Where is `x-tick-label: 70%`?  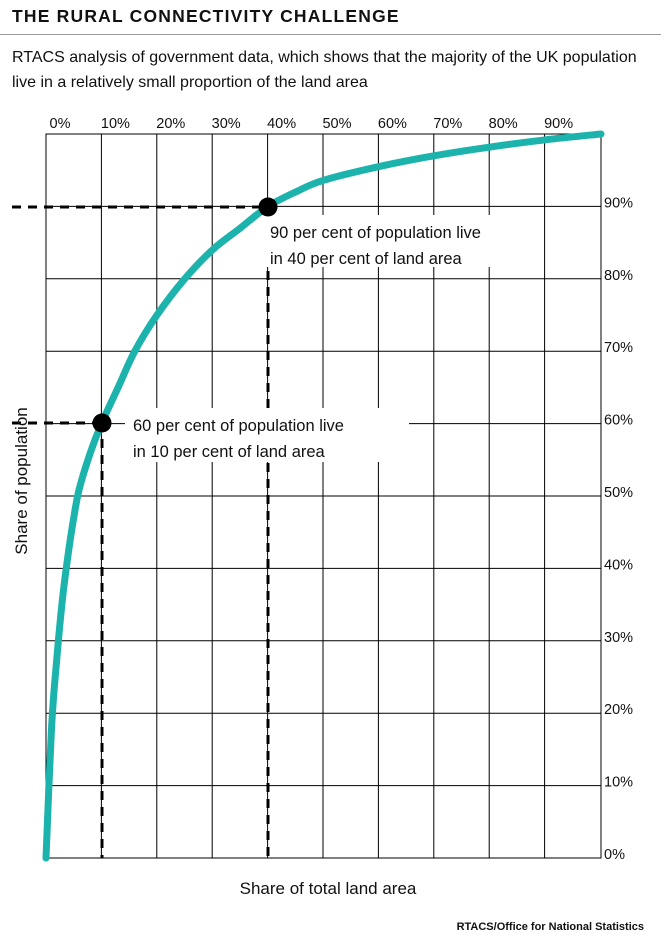
x-tick-label: 70% is located at coordinates (447, 124).